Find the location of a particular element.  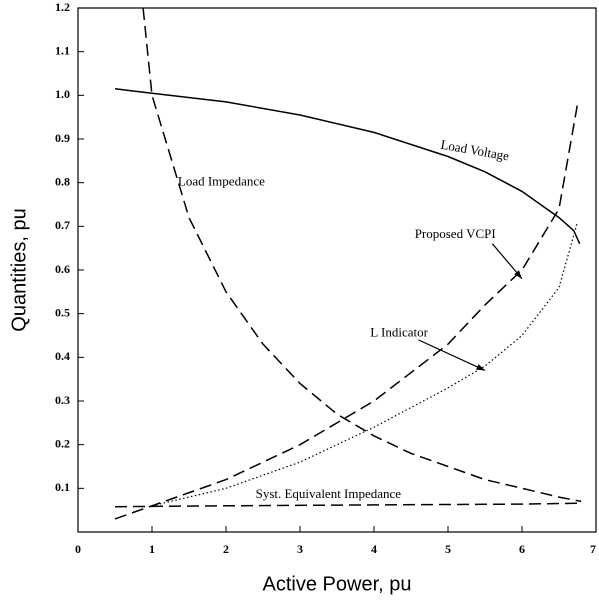

y-axis-title: Quantities, pu is located at coordinates (19, 269).